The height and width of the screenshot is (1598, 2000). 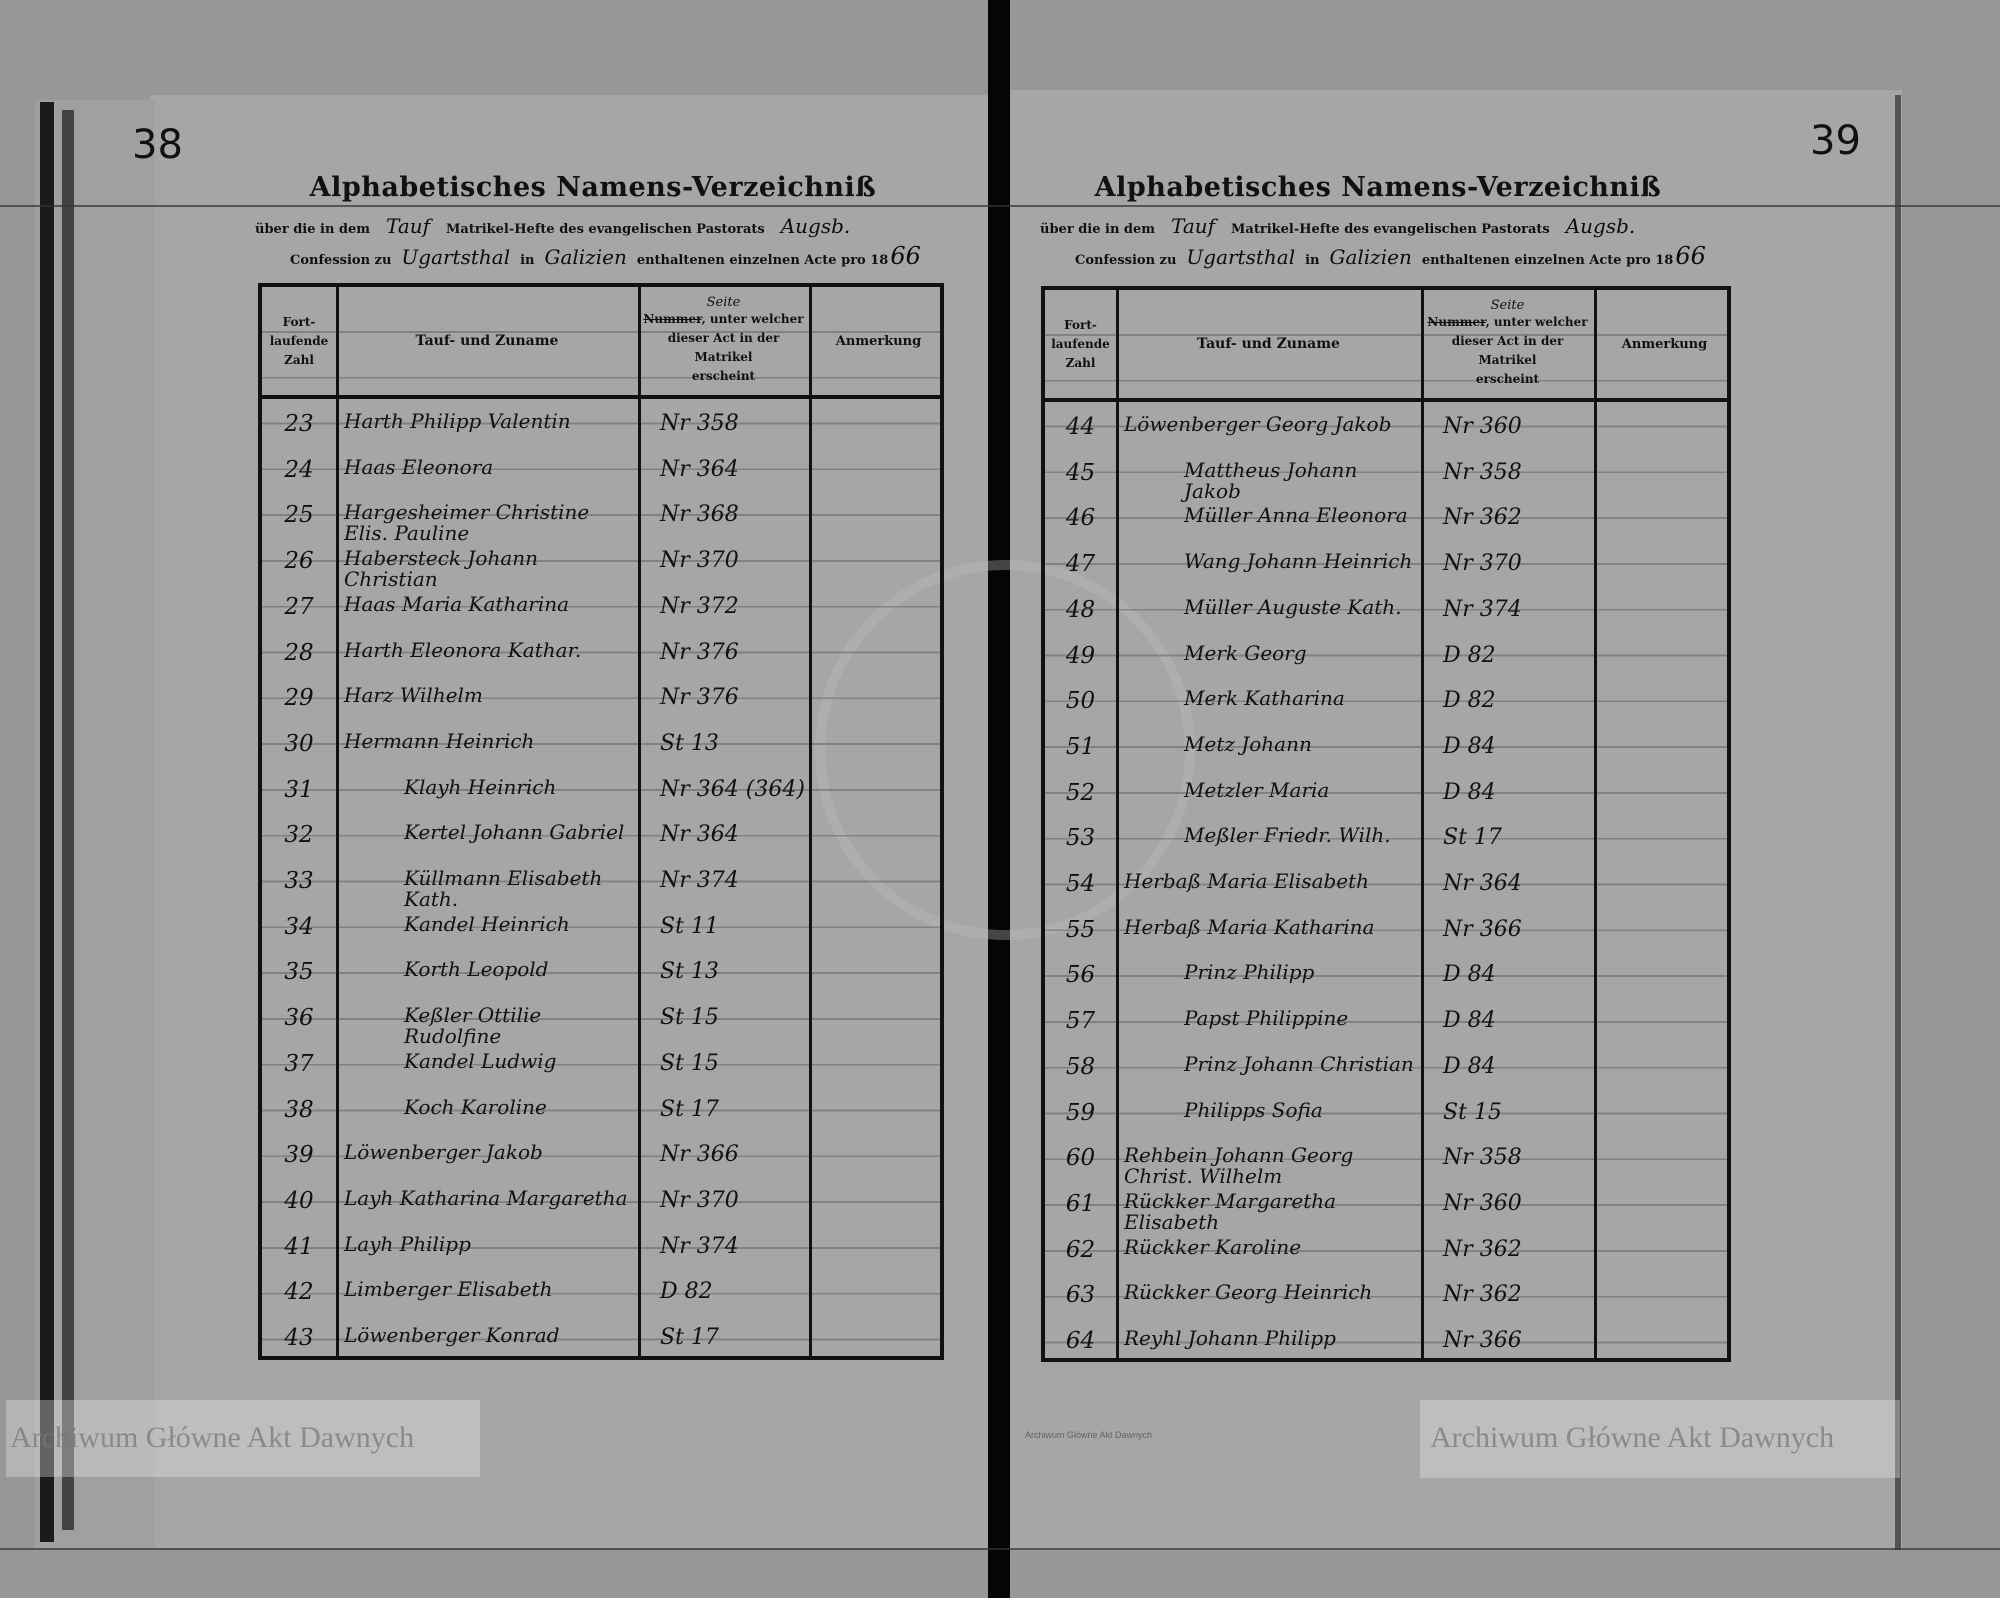 I want to click on row-name: Hargesheimer Christine Elis. Pauline, so click(x=467, y=523).